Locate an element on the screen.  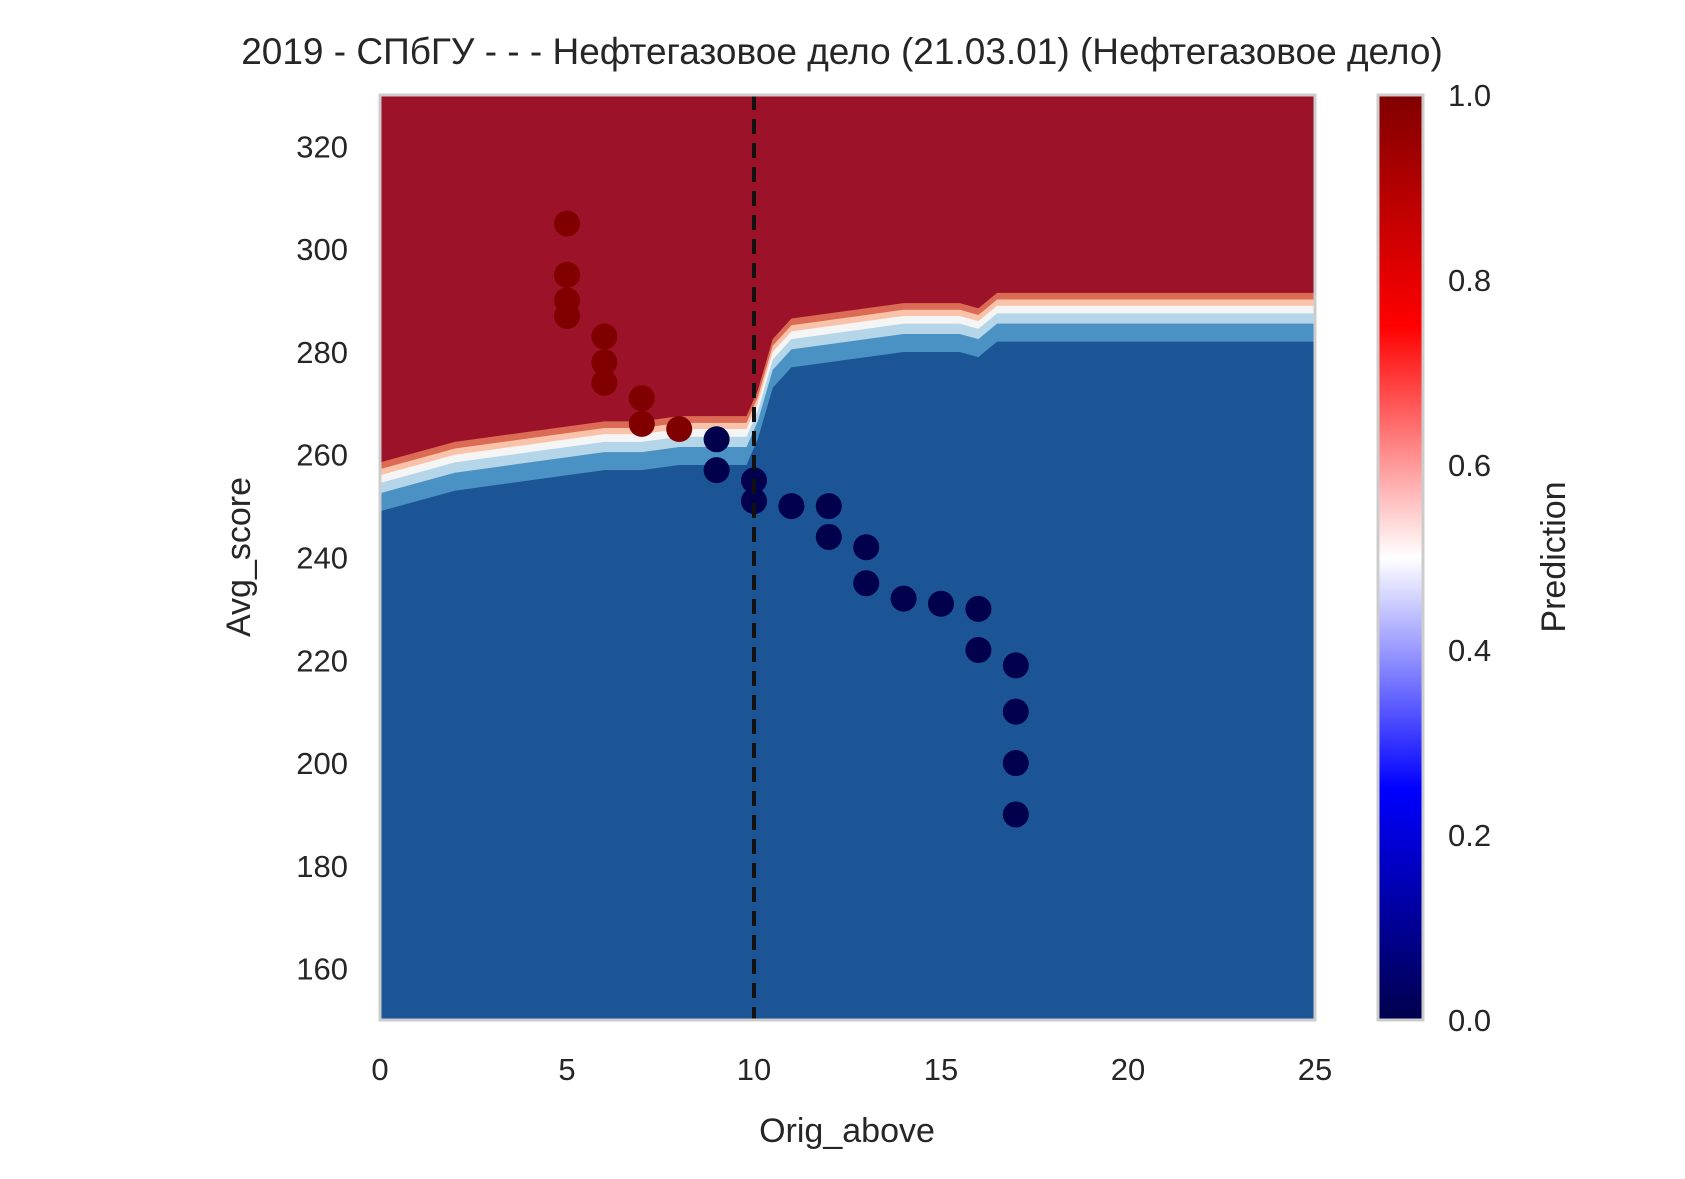
colorbar-label: Prediction is located at coordinates (1554, 556).